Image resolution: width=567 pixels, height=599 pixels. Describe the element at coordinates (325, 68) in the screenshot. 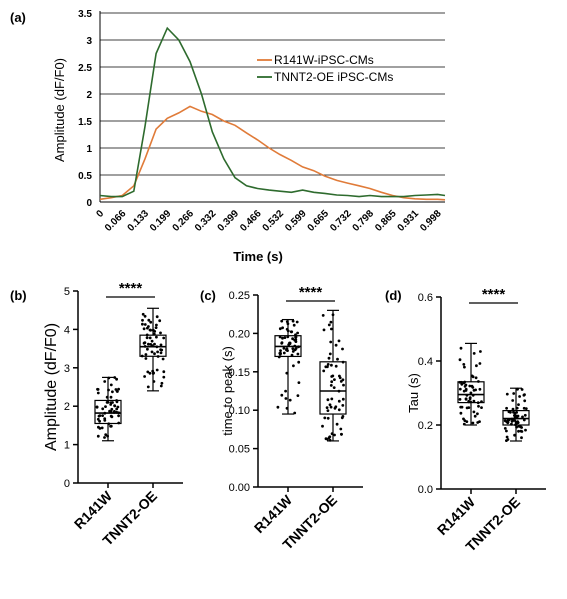

I see `a-legend: R141W-iPSC-CMs TNNT2-OE iPSC-CMs` at that location.